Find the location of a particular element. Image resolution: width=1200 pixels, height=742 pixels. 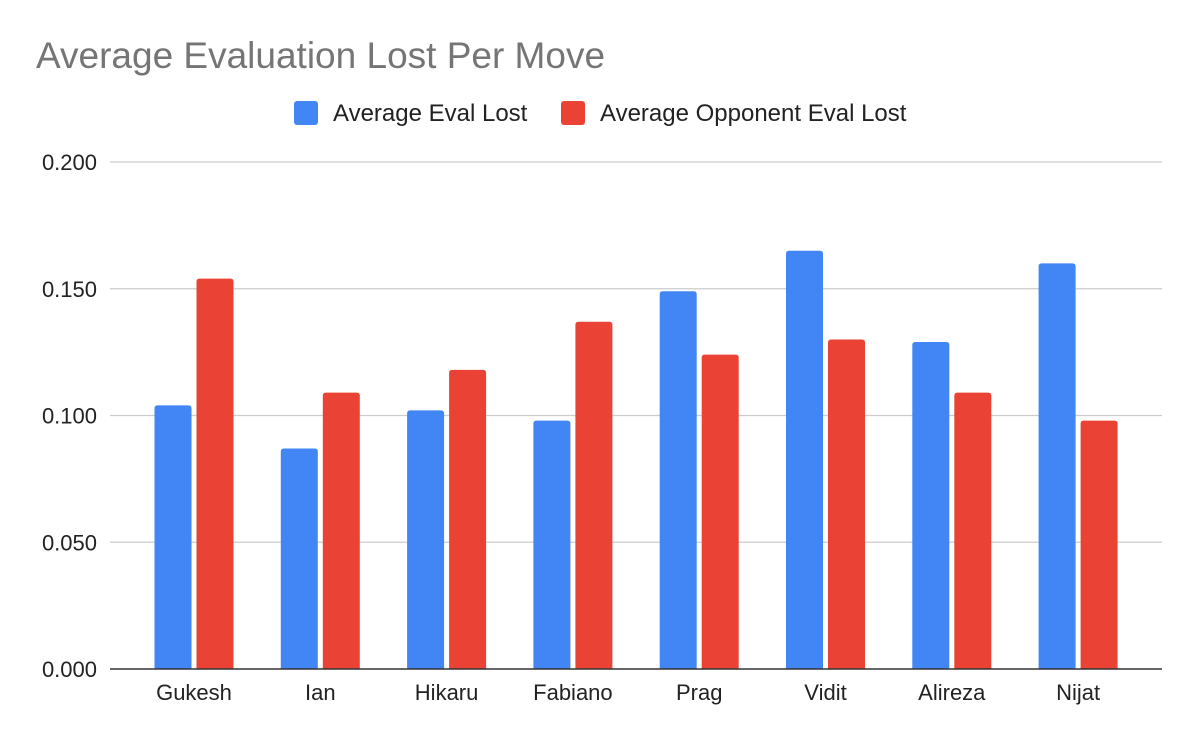

x-category-label: Ian is located at coordinates (320, 692).